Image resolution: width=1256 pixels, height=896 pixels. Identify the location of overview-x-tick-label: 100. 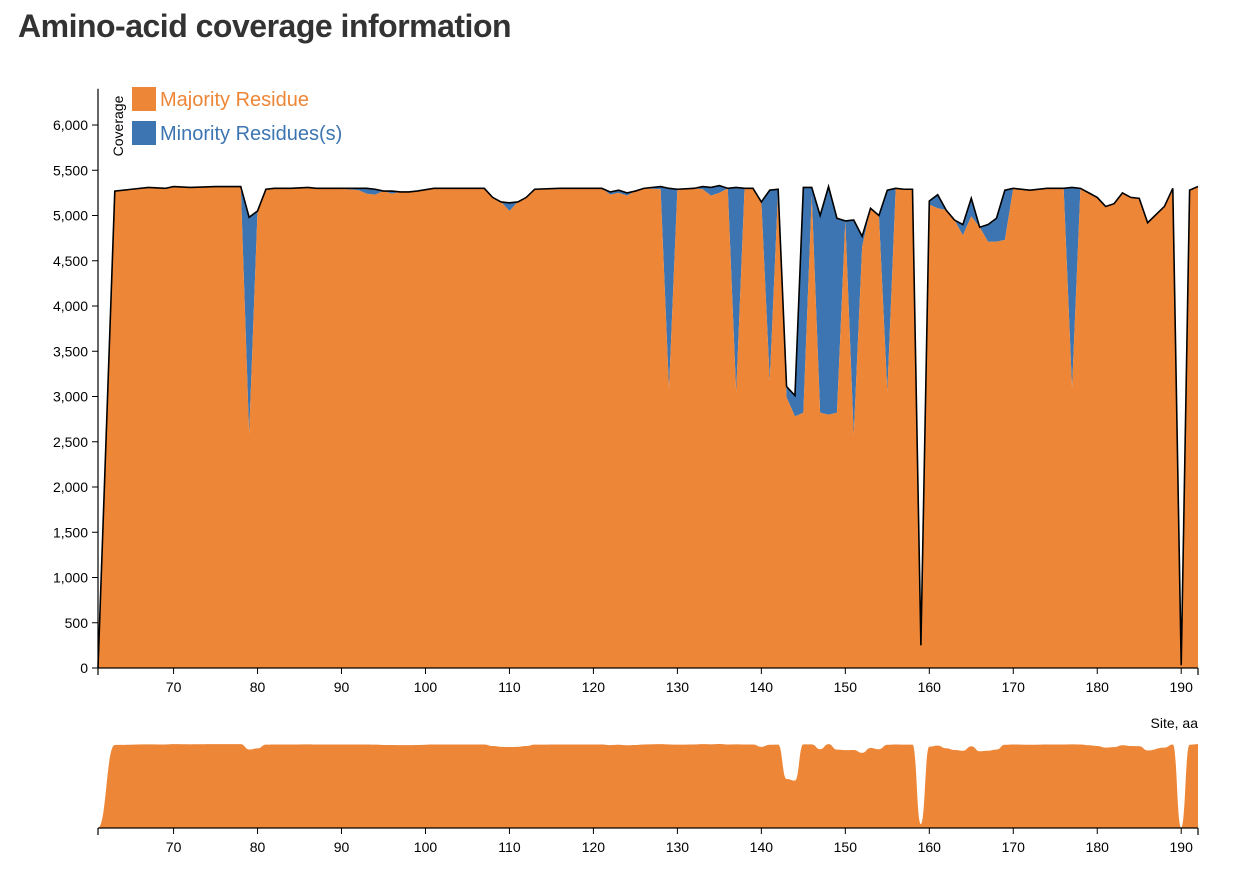
(426, 847).